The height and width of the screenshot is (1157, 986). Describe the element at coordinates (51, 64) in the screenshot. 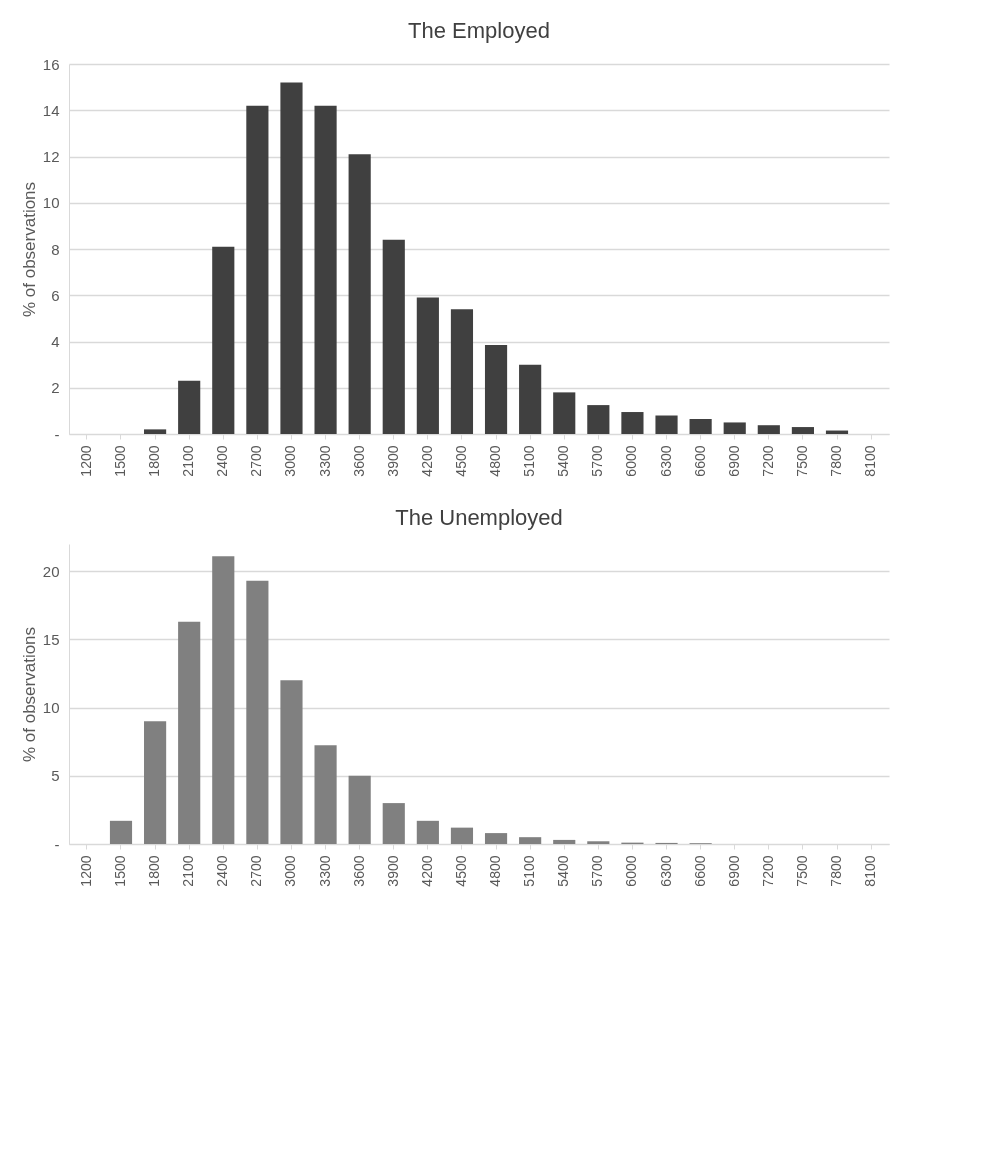

I see `y-tick-label: 16` at that location.